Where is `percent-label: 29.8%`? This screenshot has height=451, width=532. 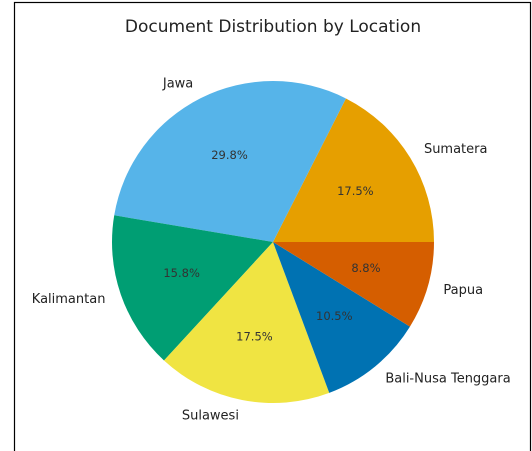
percent-label: 29.8% is located at coordinates (229, 155).